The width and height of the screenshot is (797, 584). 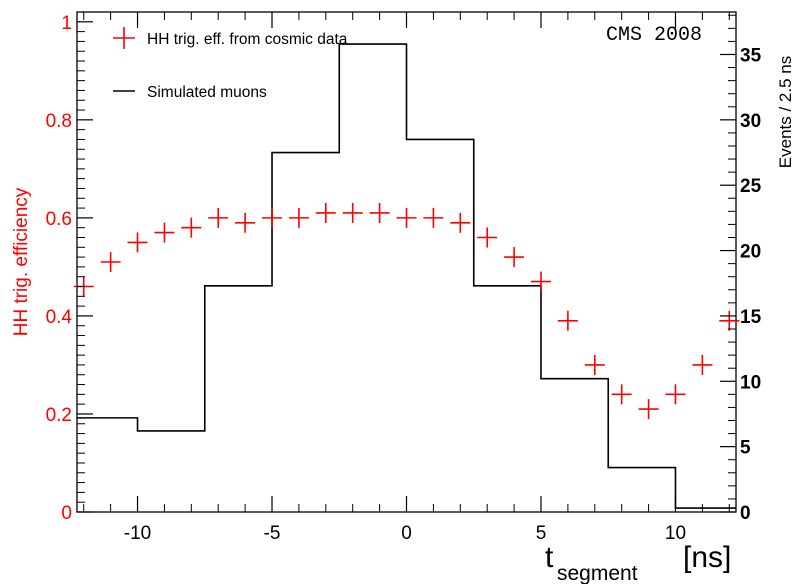 What do you see at coordinates (59, 415) in the screenshot?
I see `y-left-tick-label: 0.2` at bounding box center [59, 415].